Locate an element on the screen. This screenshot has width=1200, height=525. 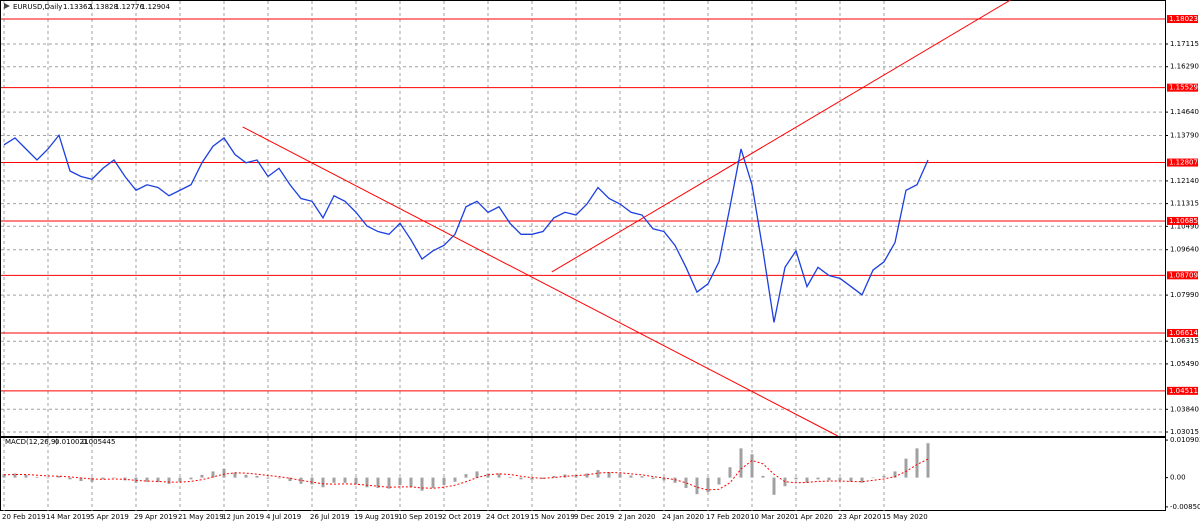
x-tick-label: 1 Apr 2020 is located at coordinates (813, 517).